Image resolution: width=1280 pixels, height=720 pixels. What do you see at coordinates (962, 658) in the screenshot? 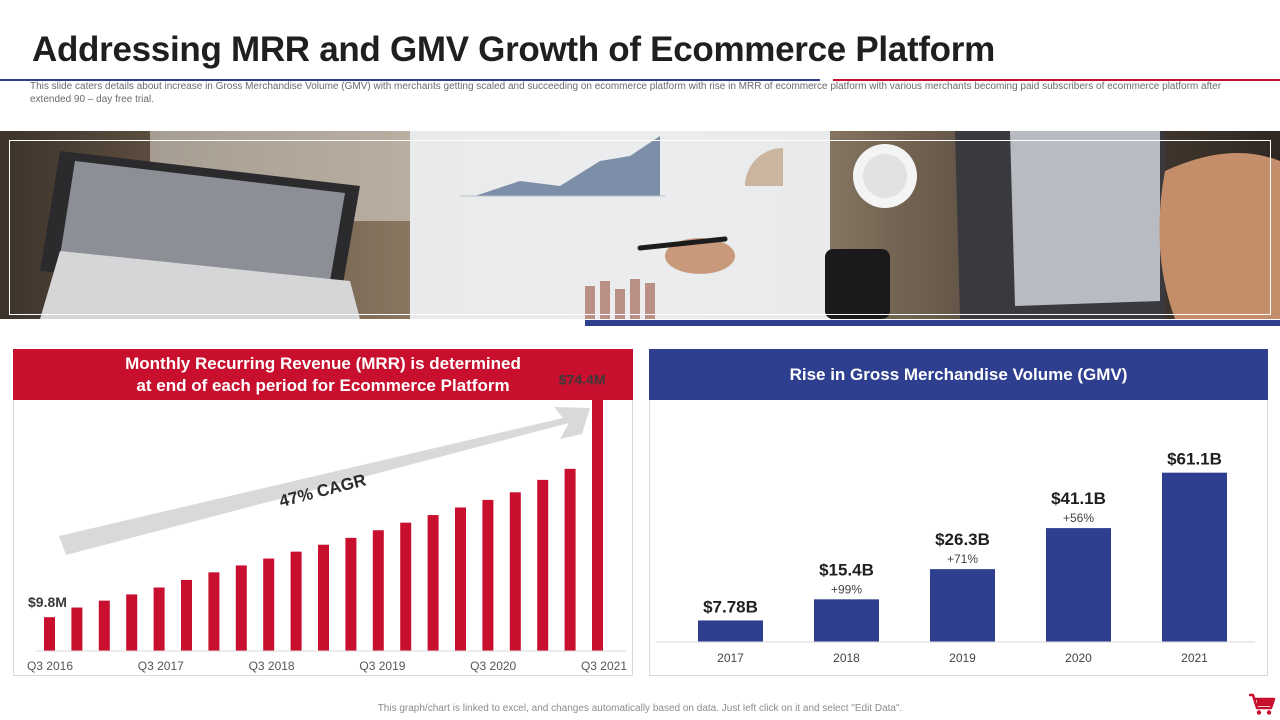
I see `gmv-tick-label: 2019` at bounding box center [962, 658].